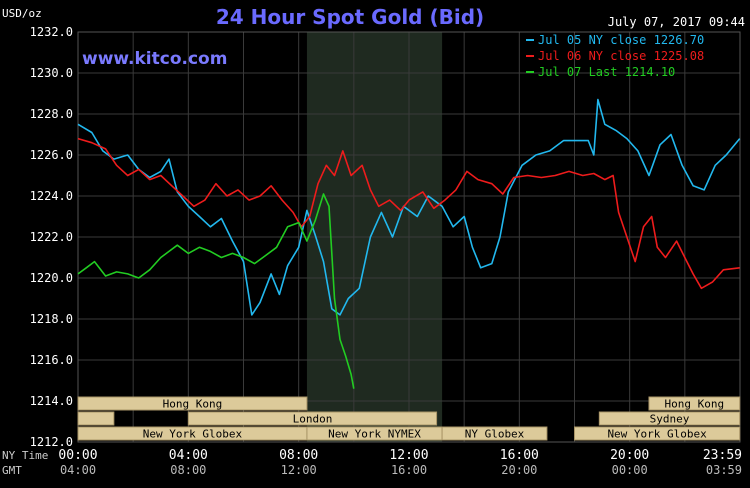 The height and width of the screenshot is (488, 750). I want to click on session-bar-label: NY Globex, so click(495, 434).